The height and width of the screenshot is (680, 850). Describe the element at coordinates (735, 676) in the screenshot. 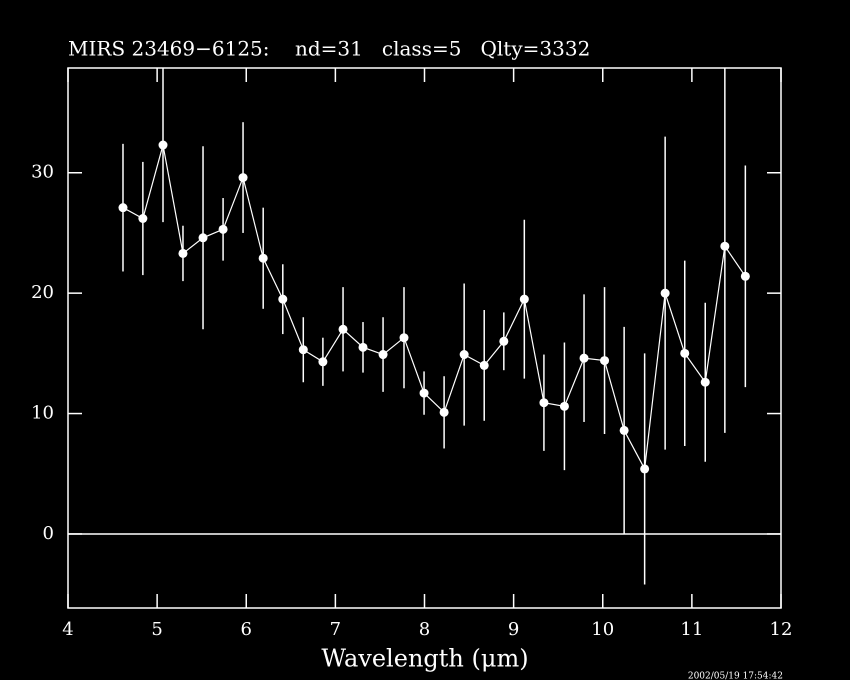

I see `timestamp: 2002/05/19 17:54:42` at that location.